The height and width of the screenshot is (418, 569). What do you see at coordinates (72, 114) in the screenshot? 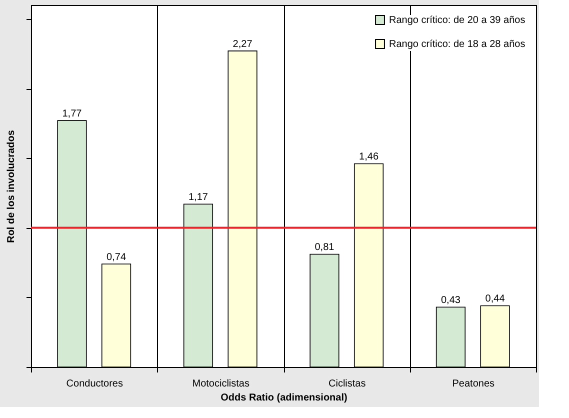
I see `data-label: 1,77` at bounding box center [72, 114].